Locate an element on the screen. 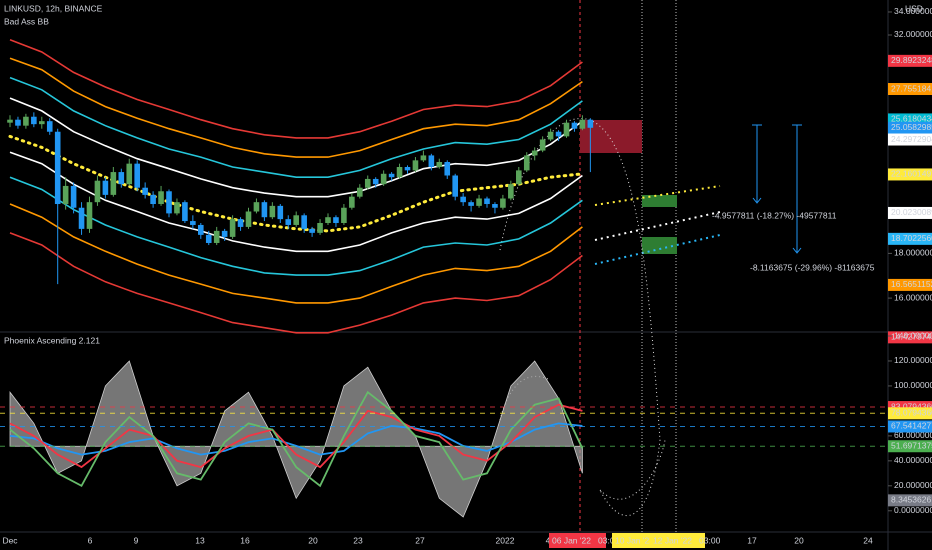  x-tick-label: 4 is located at coordinates (548, 540).